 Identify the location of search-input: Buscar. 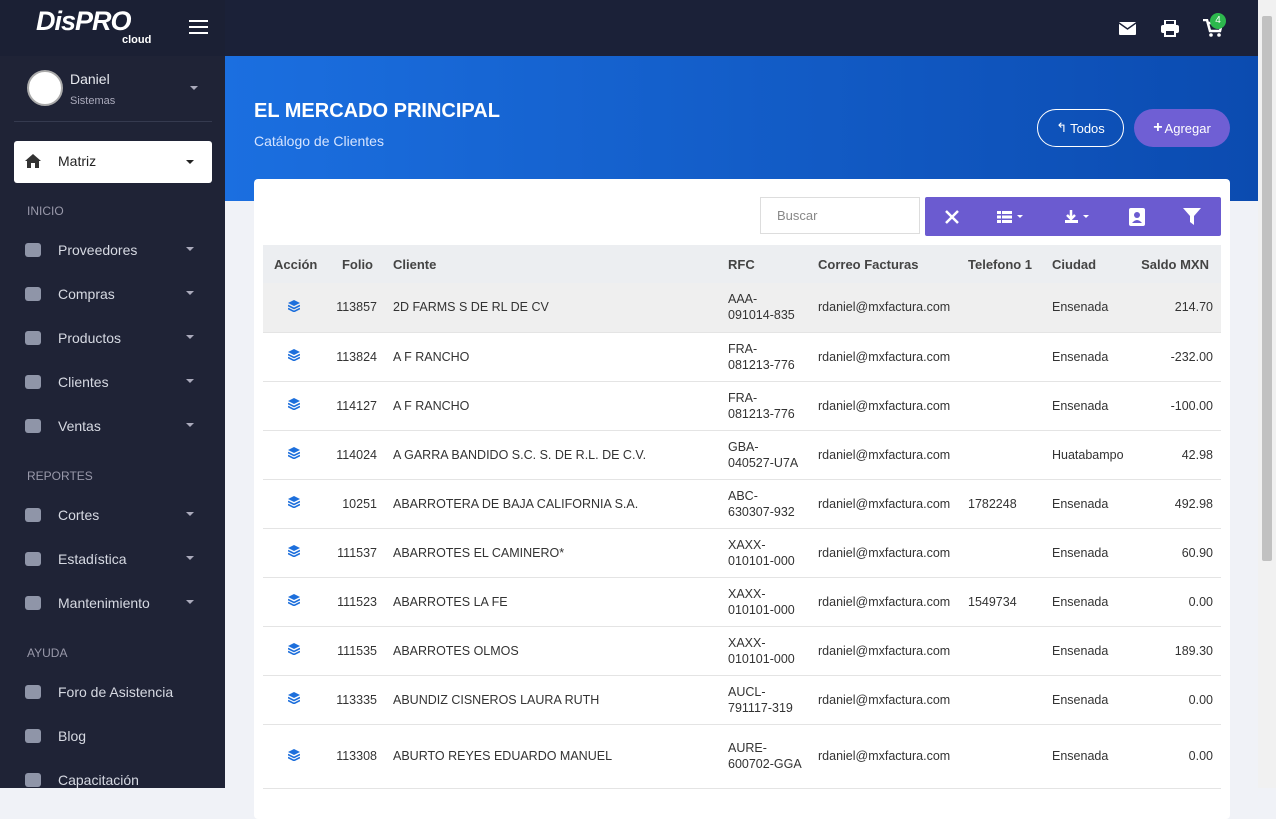
(840, 215).